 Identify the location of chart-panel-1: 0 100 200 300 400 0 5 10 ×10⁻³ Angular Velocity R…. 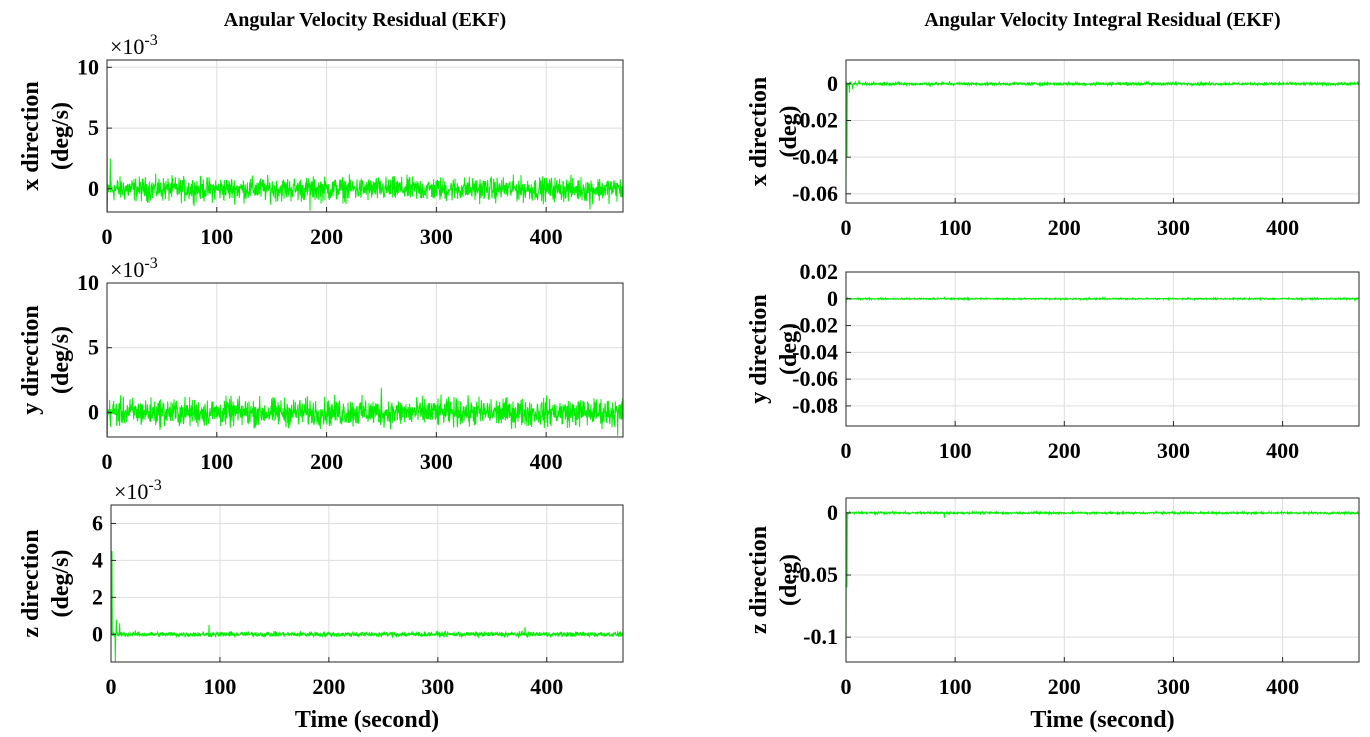
(321, 129).